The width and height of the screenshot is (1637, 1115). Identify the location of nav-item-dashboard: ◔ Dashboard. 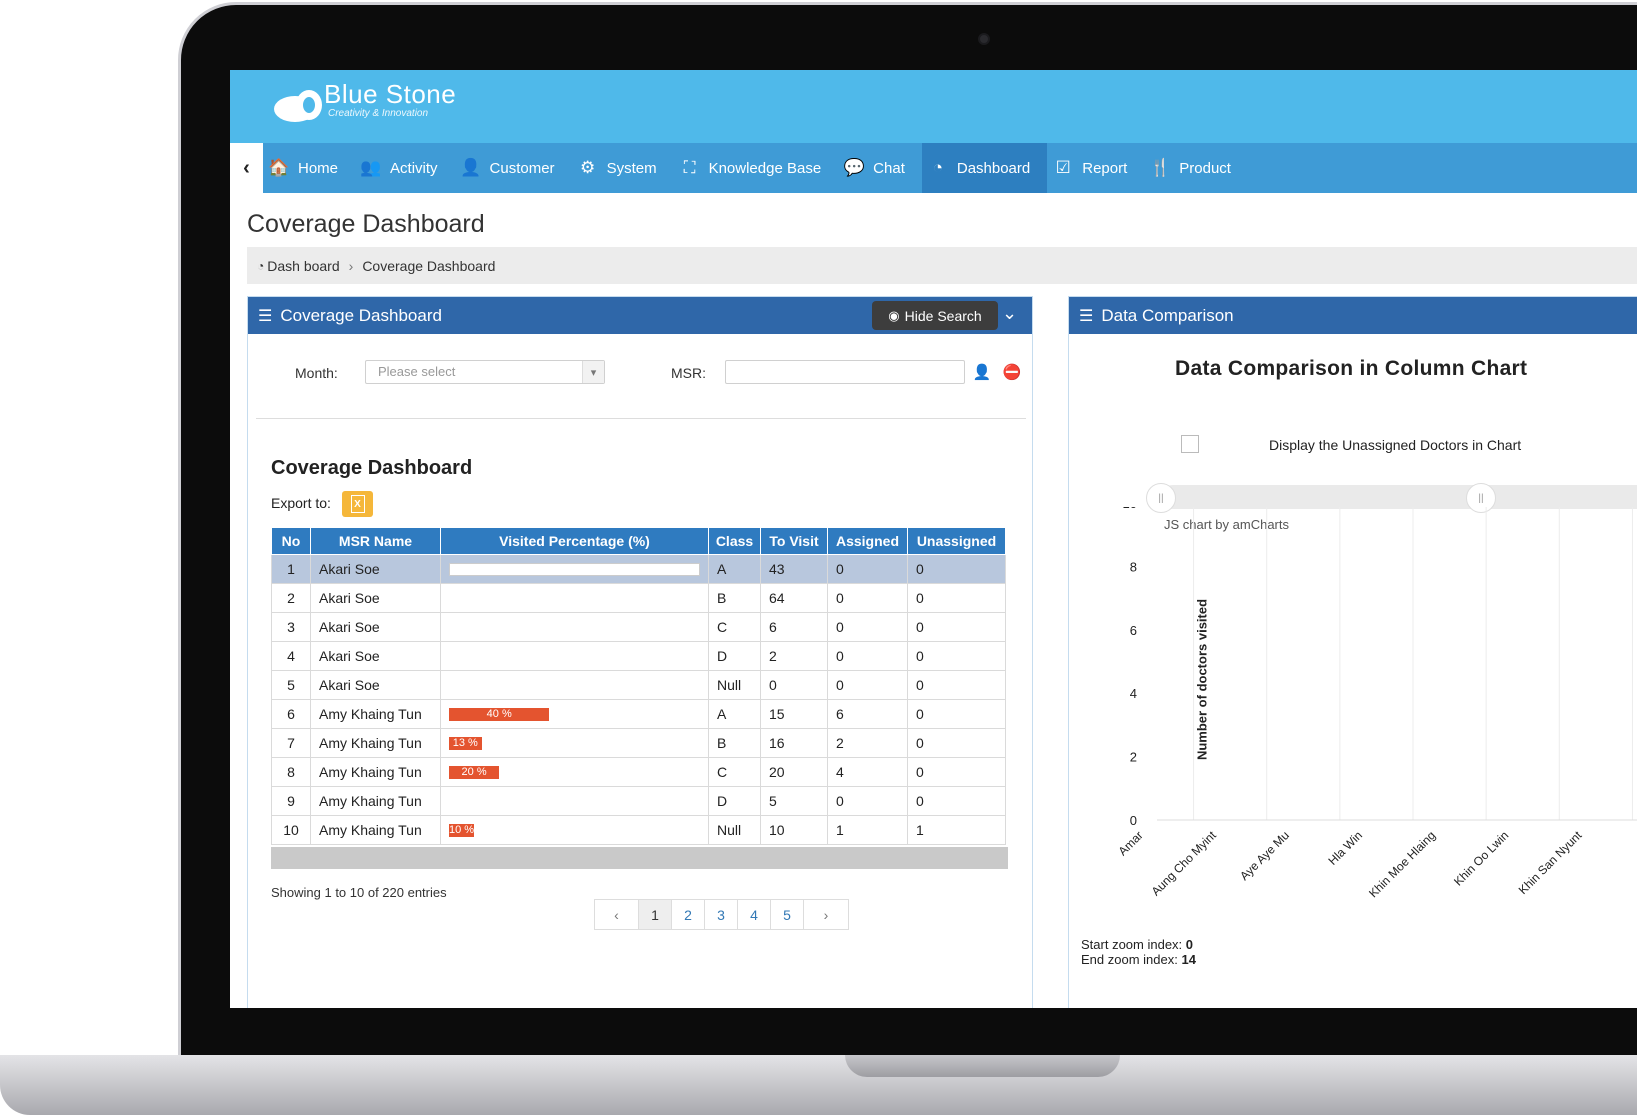
(984, 168).